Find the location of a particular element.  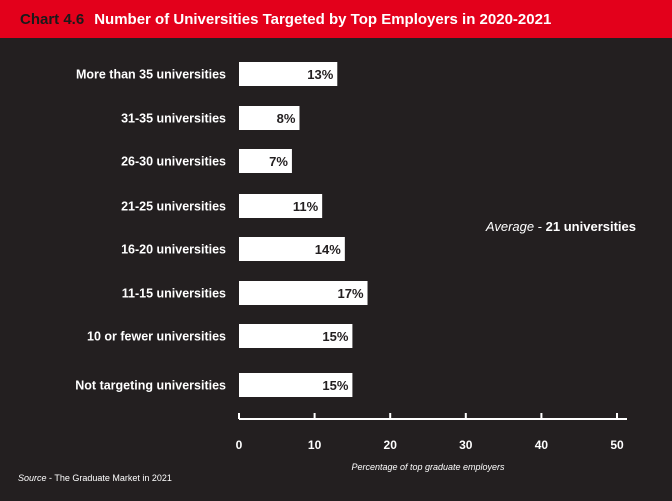

average-annotation-value: 21 universities is located at coordinates (590, 226).